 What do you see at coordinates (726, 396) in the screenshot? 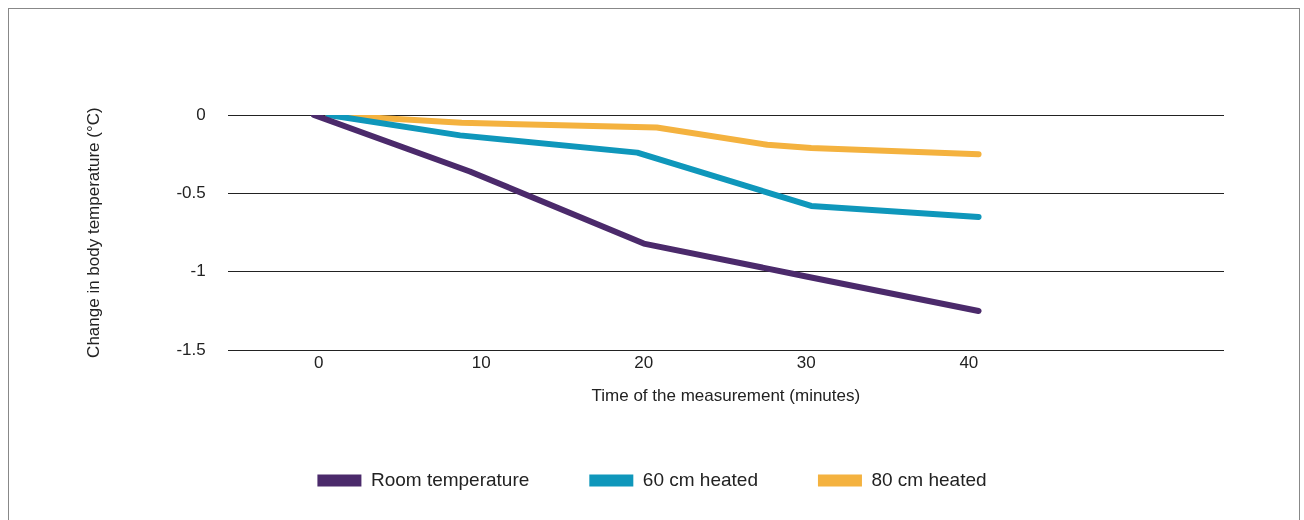
I see `x-axis-title: Time of the measurement (minutes)` at bounding box center [726, 396].